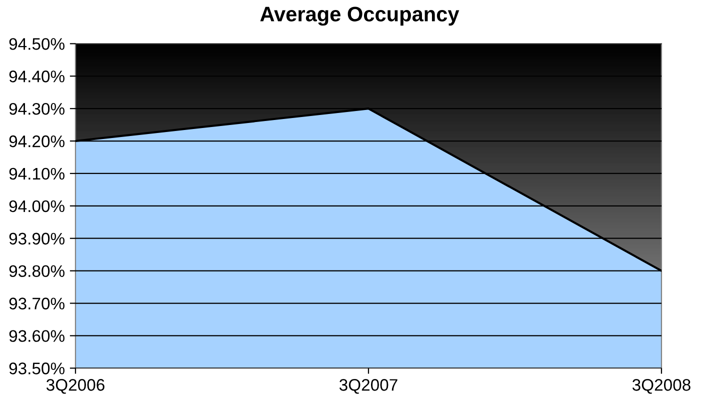 The image size is (719, 416). Describe the element at coordinates (36, 141) in the screenshot. I see `y-tick-label: 94.20%` at that location.